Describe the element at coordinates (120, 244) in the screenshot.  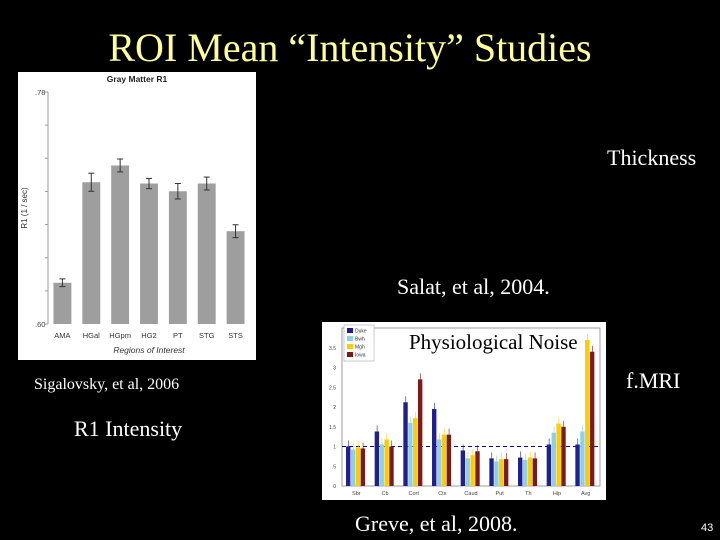
I see `bar-hgpm` at that location.